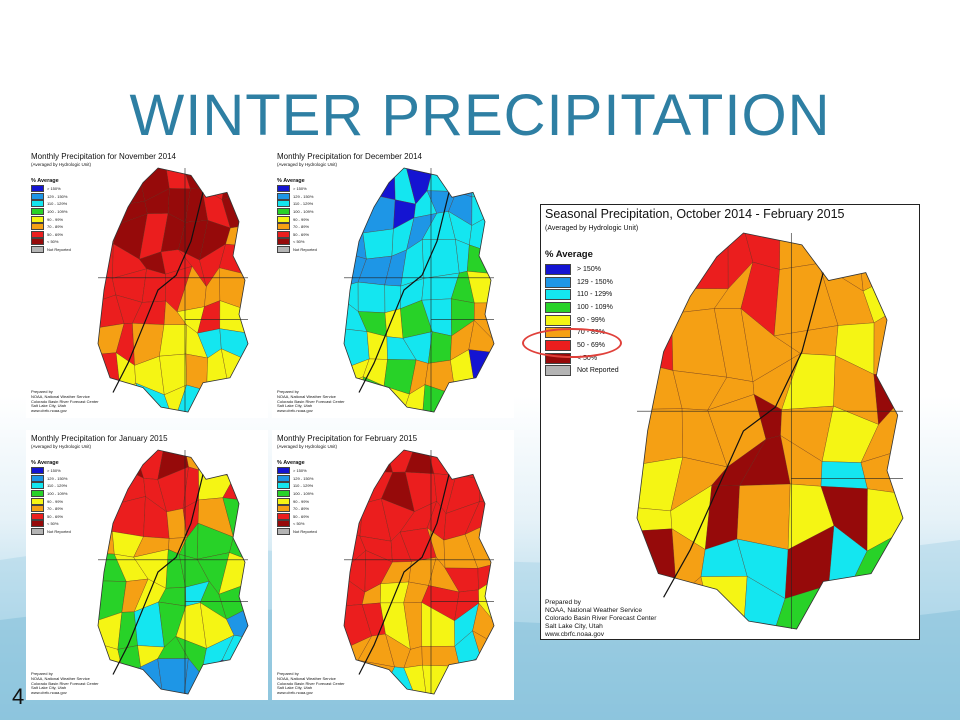 The width and height of the screenshot is (960, 720). I want to click on credits-line: Colorado Basin River Forecast Center, so click(311, 683).